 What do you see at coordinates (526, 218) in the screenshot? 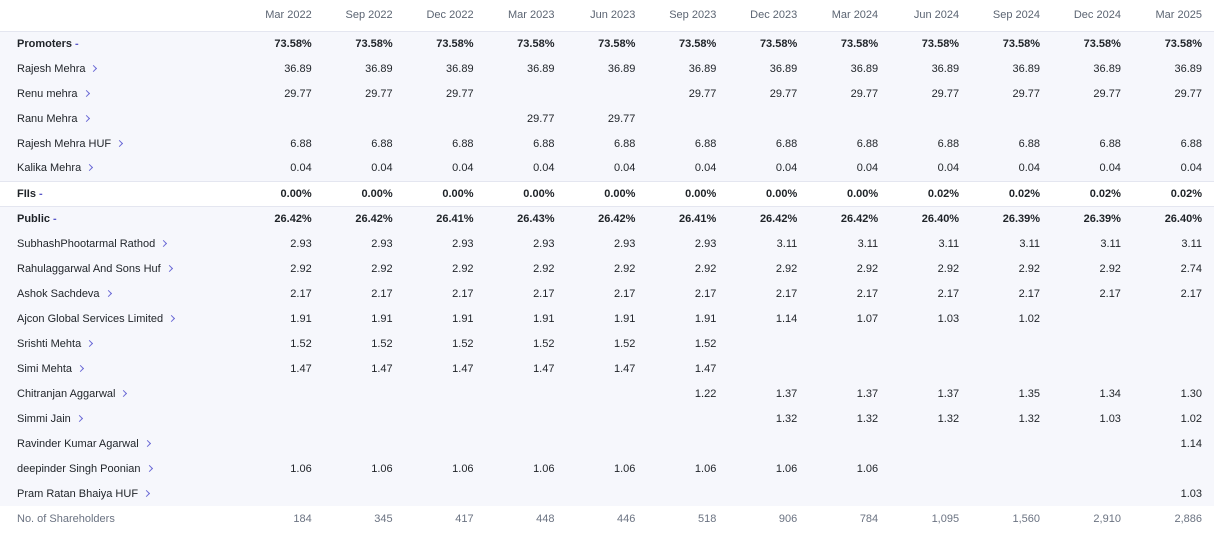
I see `value-cell: 26.43%` at bounding box center [526, 218].